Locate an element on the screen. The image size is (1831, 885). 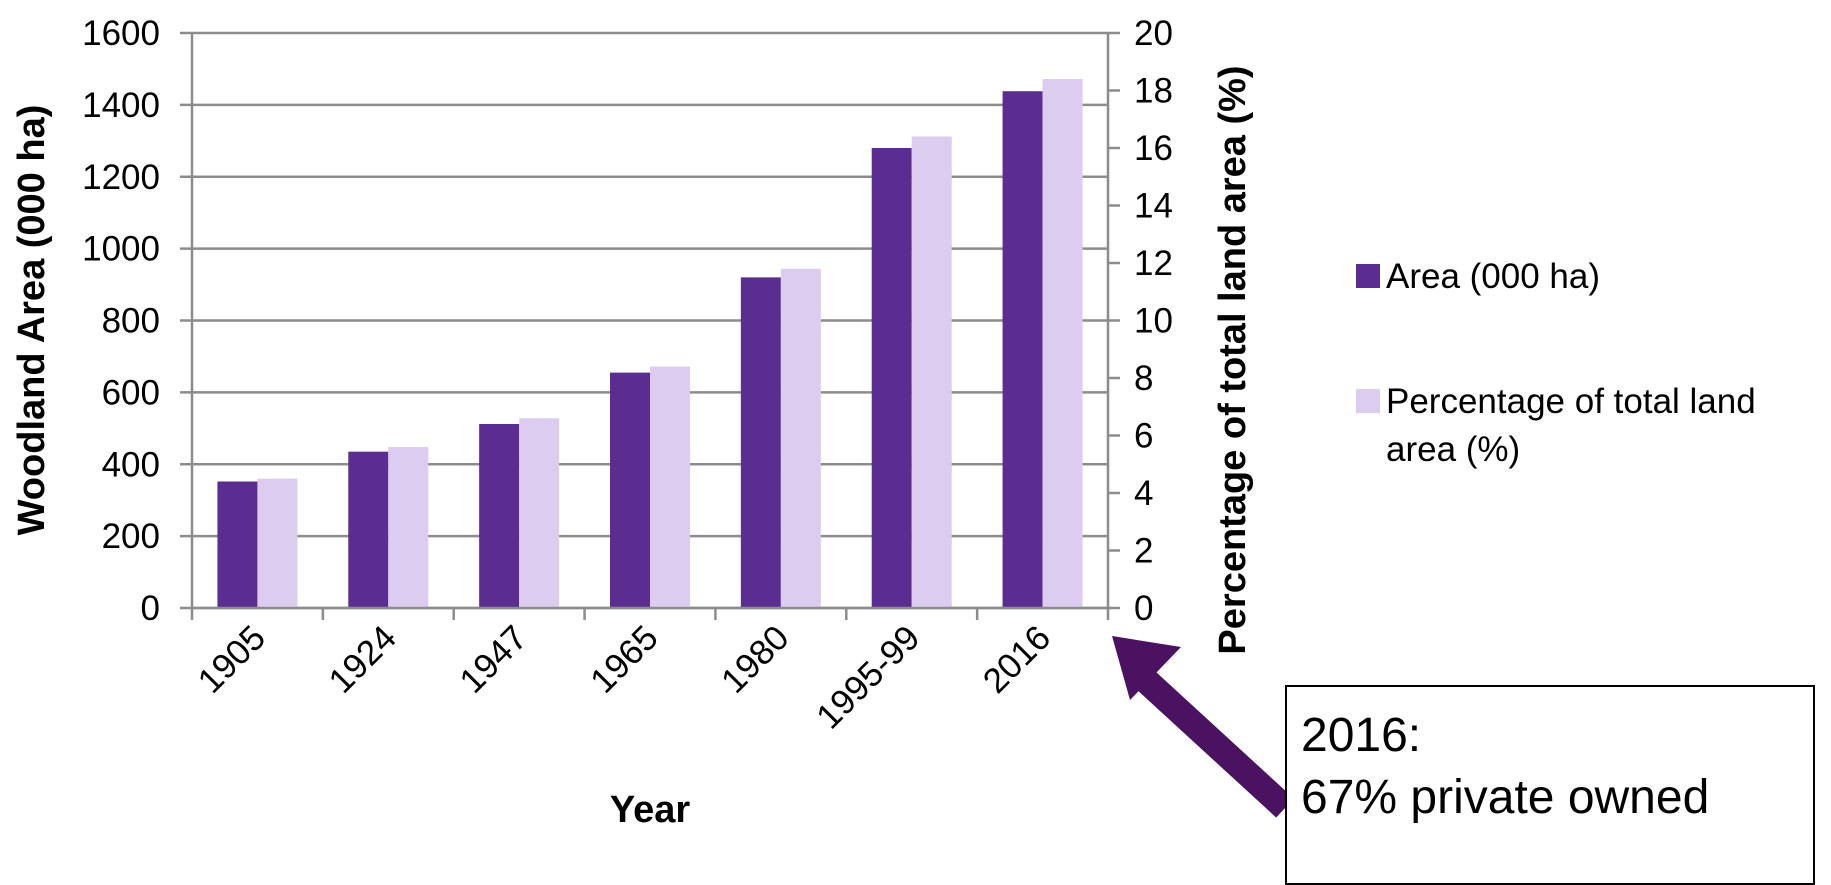
y2-tick-label: 18 is located at coordinates (1153, 91).